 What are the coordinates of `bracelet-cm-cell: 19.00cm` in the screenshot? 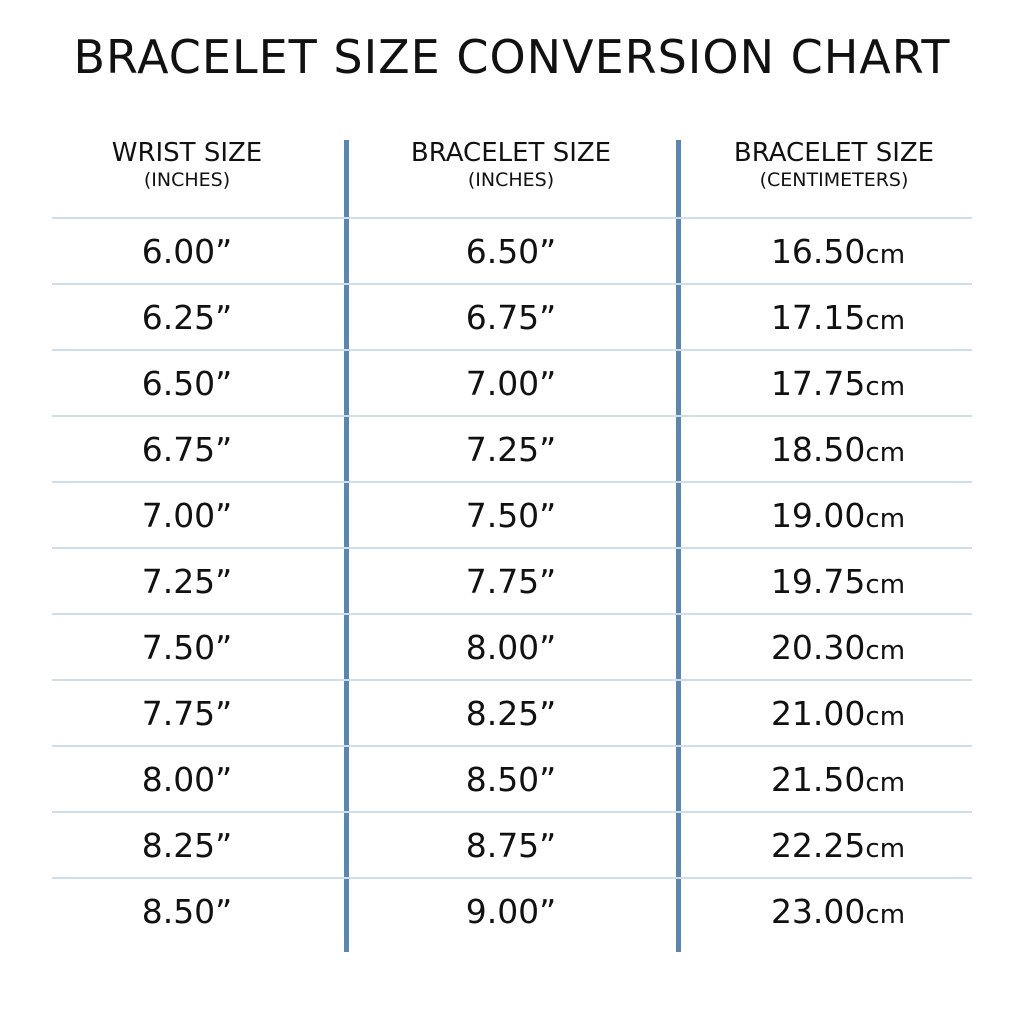 It's located at (838, 516).